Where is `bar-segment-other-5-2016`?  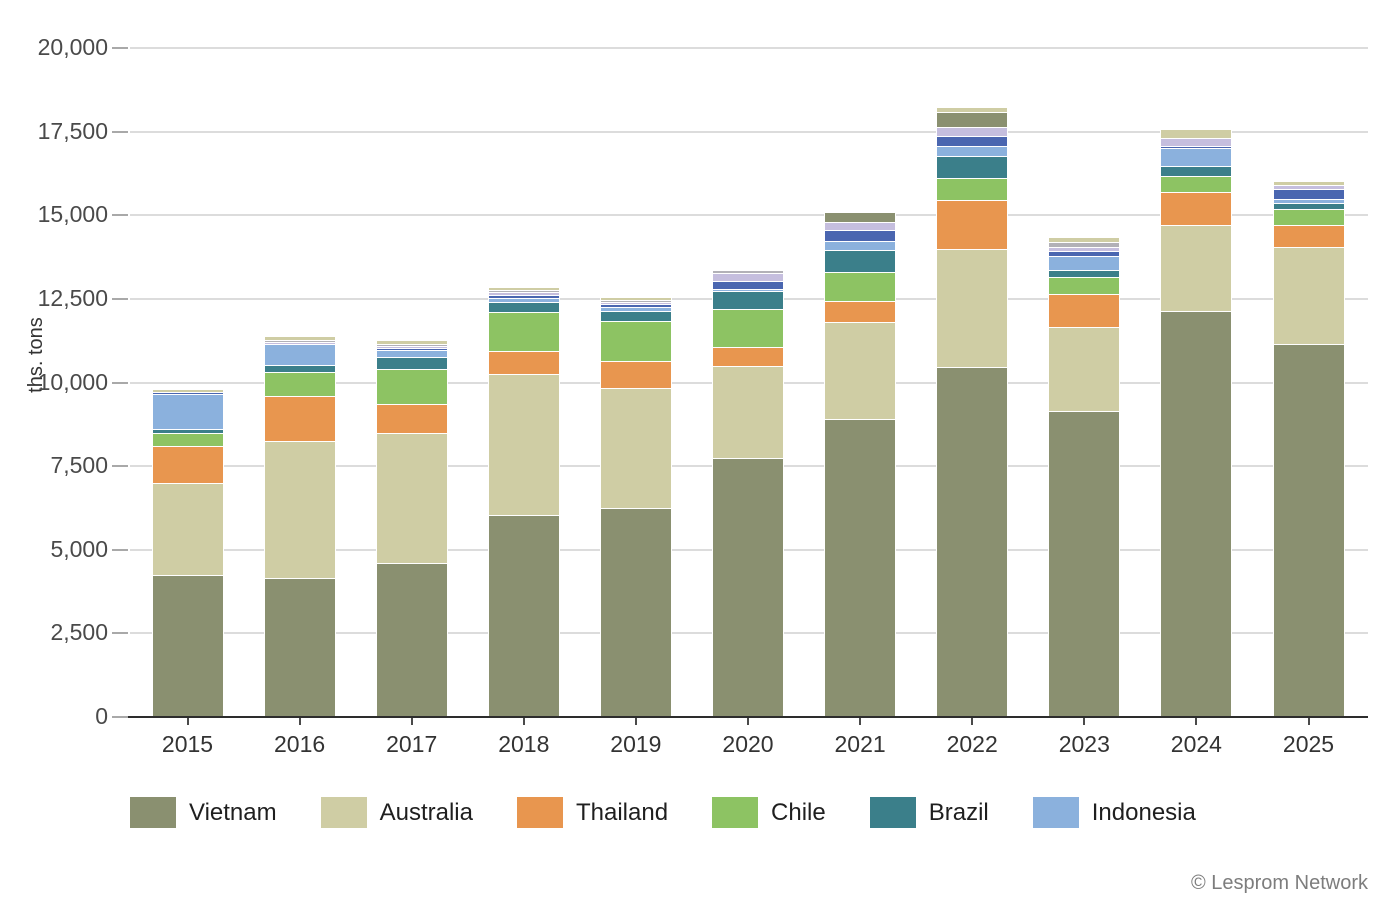 bar-segment-other-5-2016 is located at coordinates (299, 338).